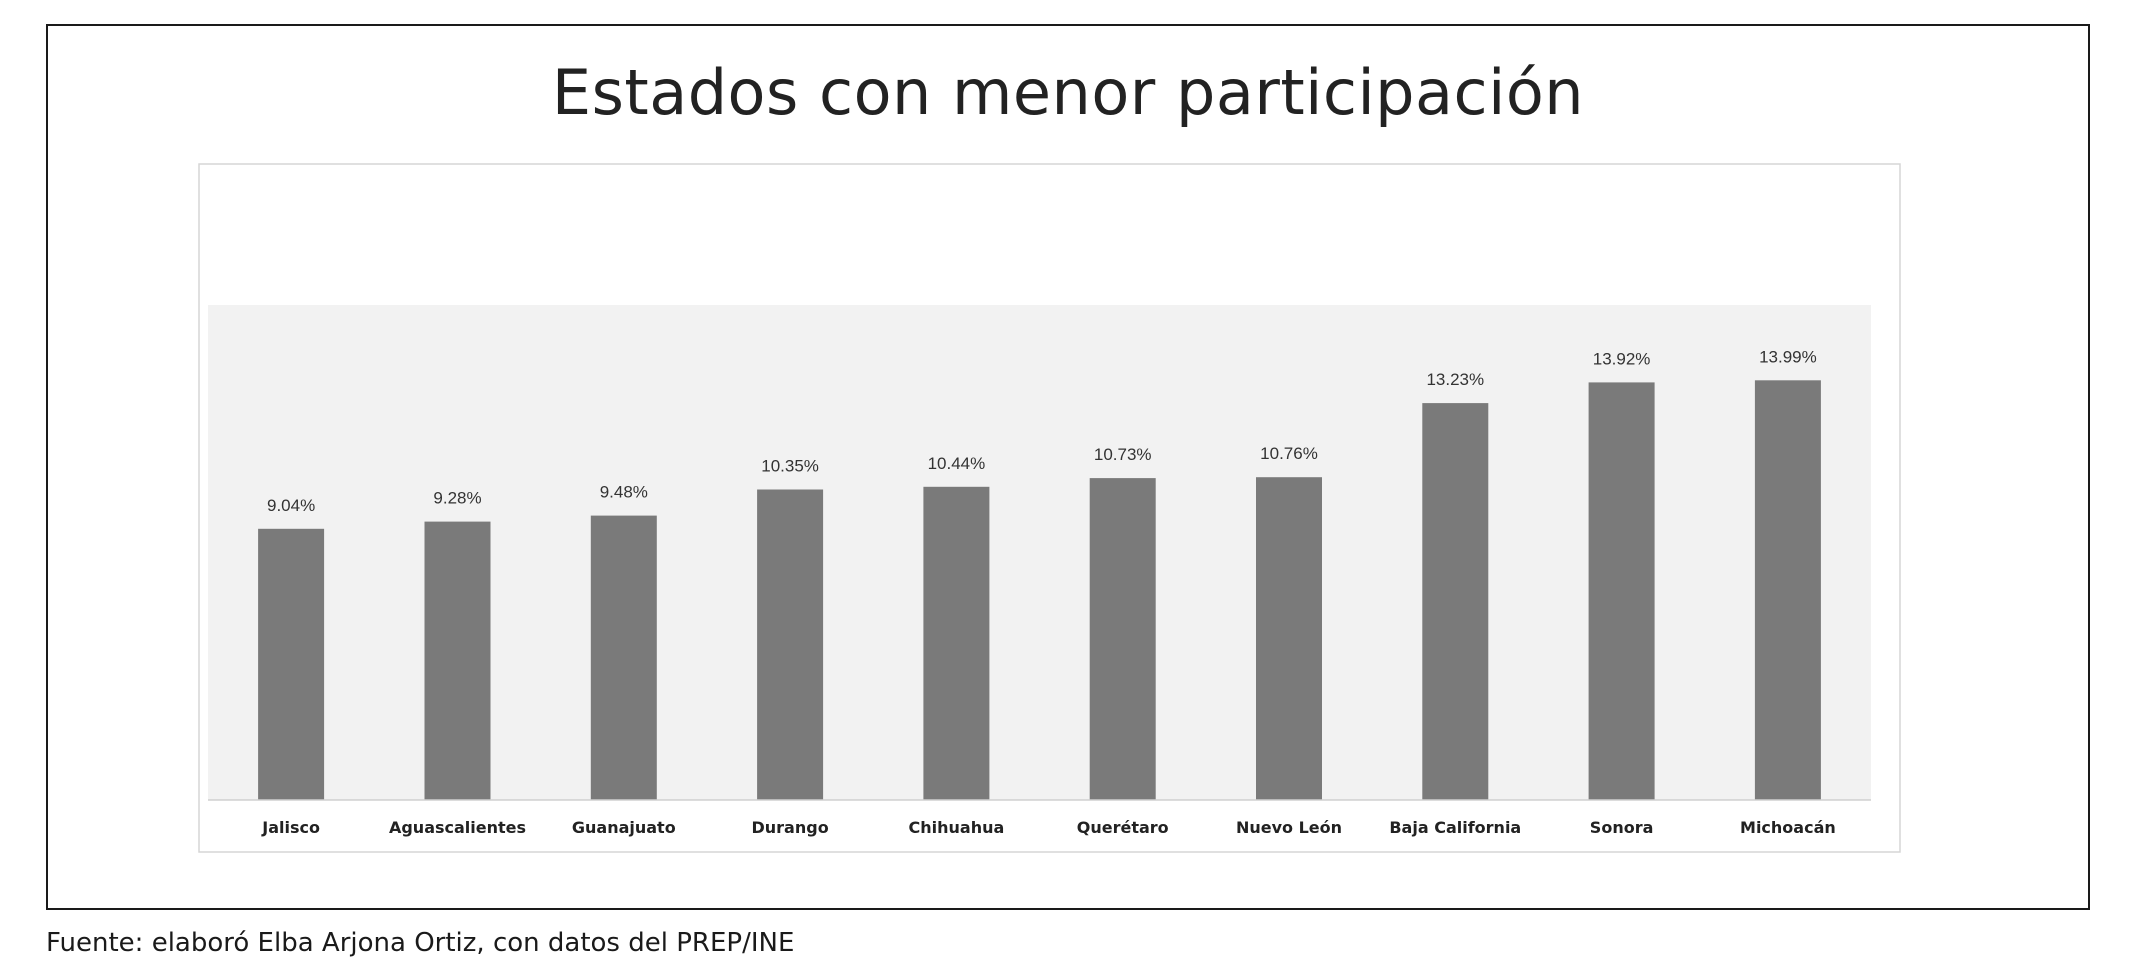 The height and width of the screenshot is (970, 2144). I want to click on category-label: Guanajuato, so click(624, 827).